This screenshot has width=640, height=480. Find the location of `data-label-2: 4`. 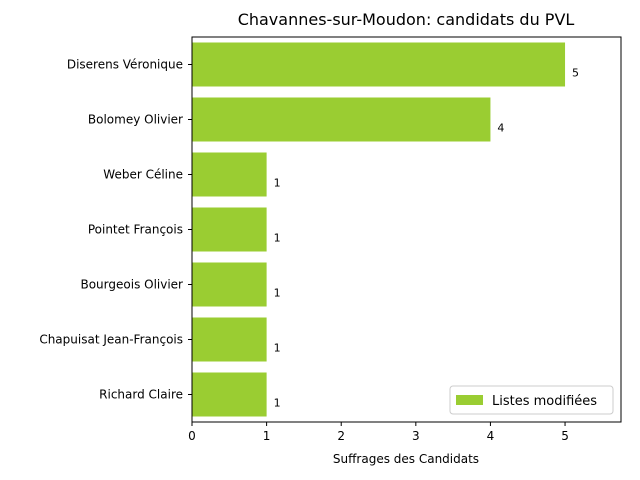

data-label-2: 4 is located at coordinates (500, 128).